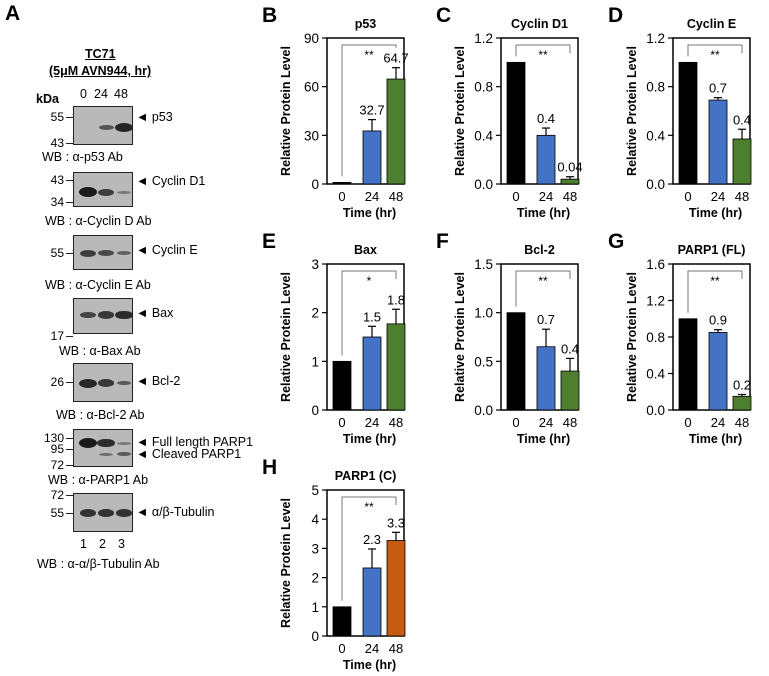 This screenshot has height=676, width=769. I want to click on kda-marker: 72, so click(57, 495).